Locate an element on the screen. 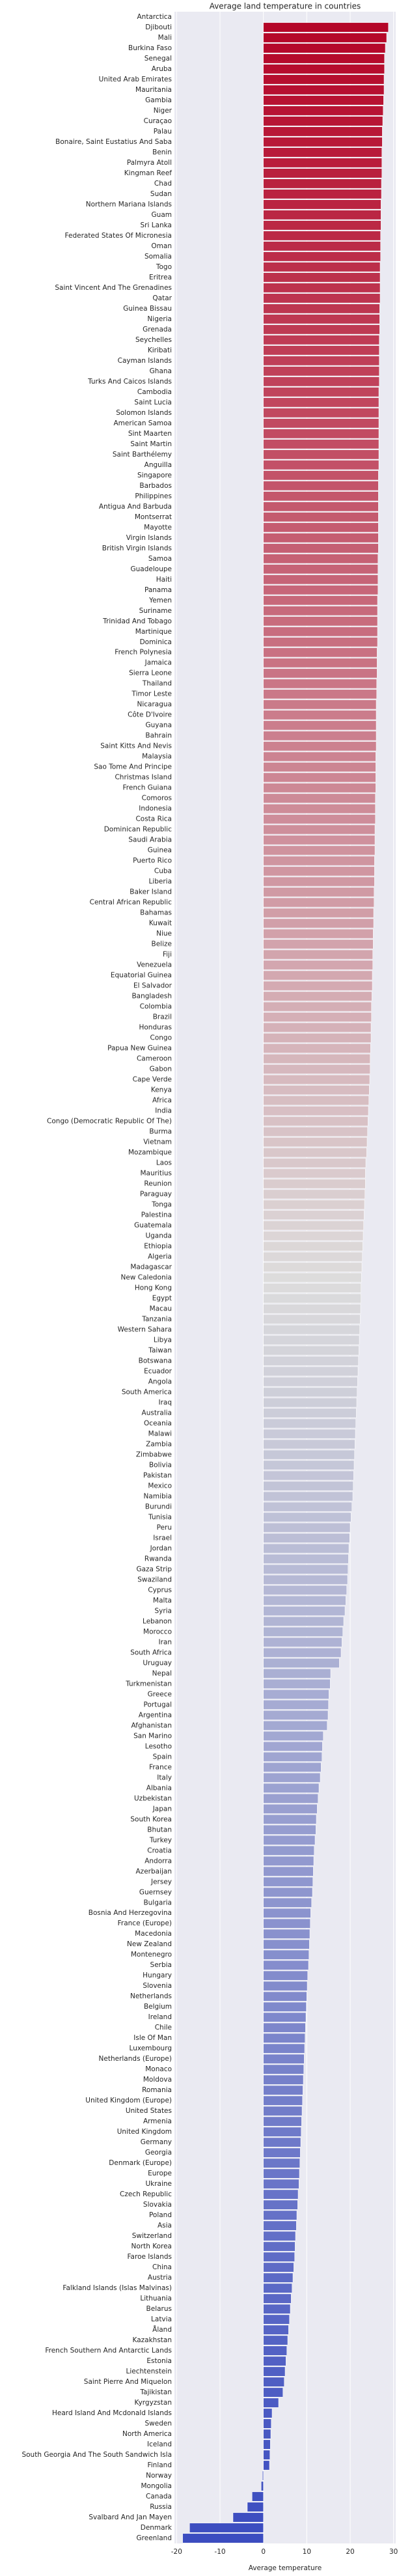  y-tick-label: Hungary is located at coordinates (157, 1975).